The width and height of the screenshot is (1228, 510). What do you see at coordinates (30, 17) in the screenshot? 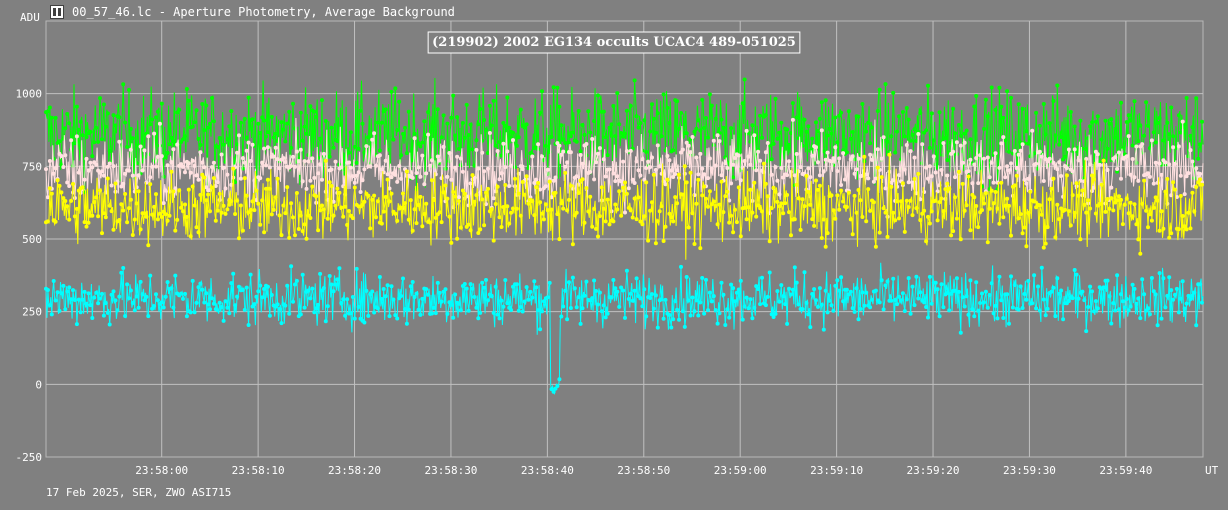
I see `y-axis-label: ADU` at bounding box center [30, 17].